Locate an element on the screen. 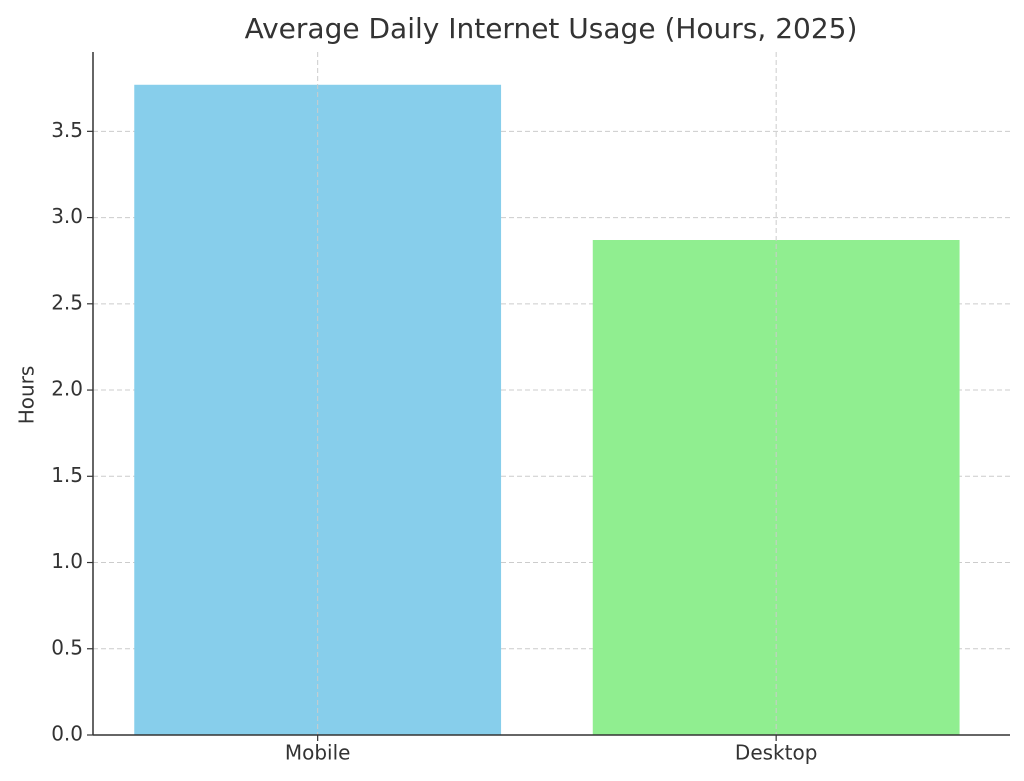 This screenshot has width=1024, height=781. y-tick-label: 2.5 is located at coordinates (67, 302).